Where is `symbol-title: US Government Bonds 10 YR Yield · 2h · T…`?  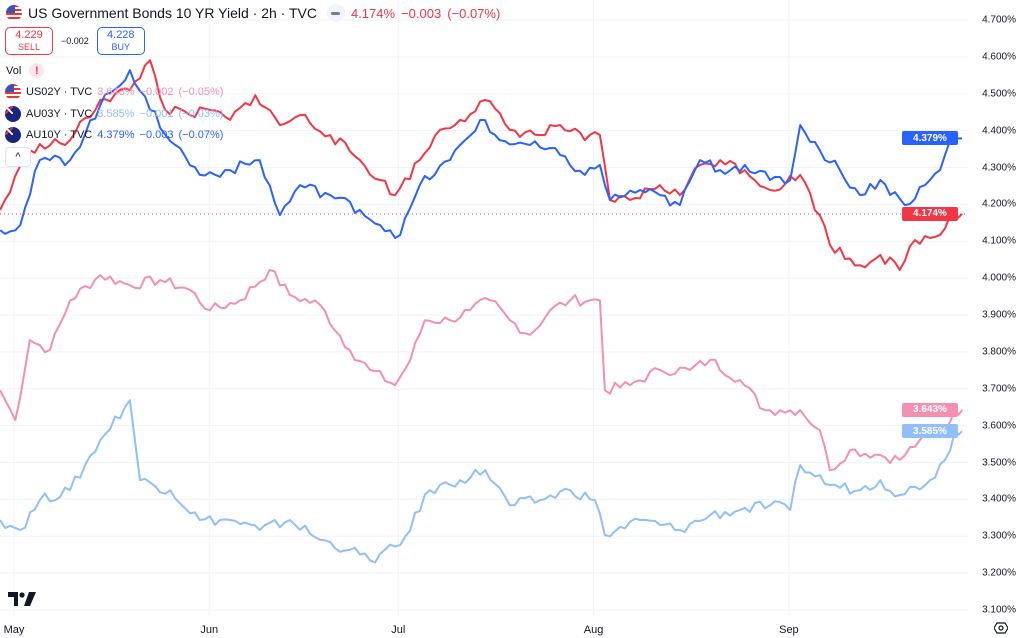 symbol-title: US Government Bonds 10 YR Yield · 2h · T… is located at coordinates (172, 13).